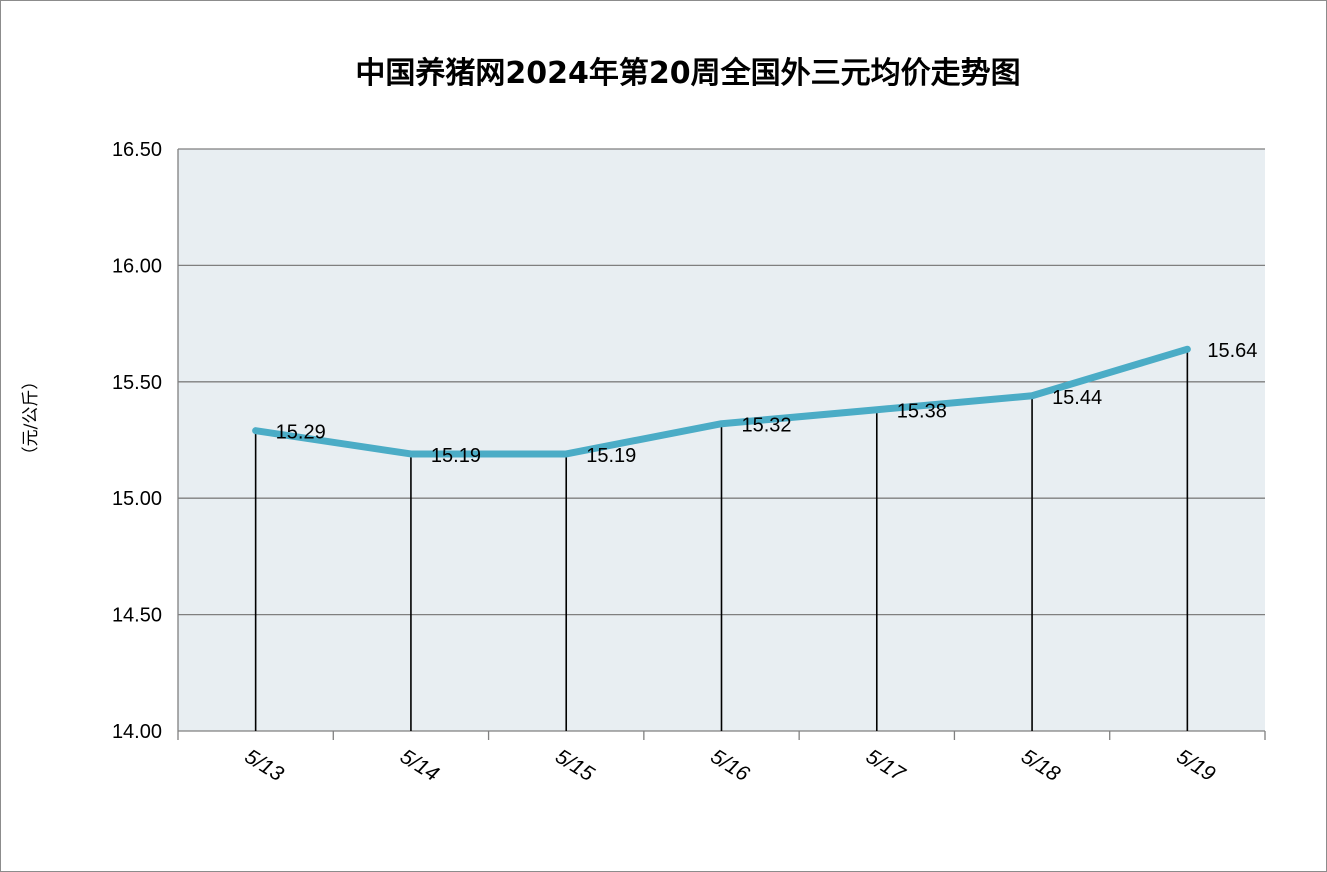 The image size is (1327, 872). Describe the element at coordinates (137, 732) in the screenshot. I see `y-tick-label: 14.00` at that location.